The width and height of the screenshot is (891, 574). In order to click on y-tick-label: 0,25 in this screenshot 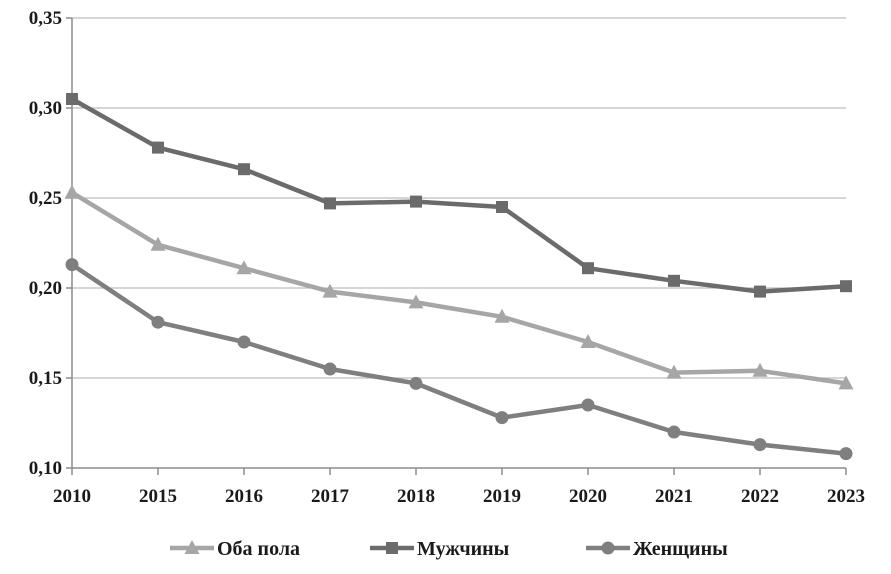, I will do `click(45, 198)`.